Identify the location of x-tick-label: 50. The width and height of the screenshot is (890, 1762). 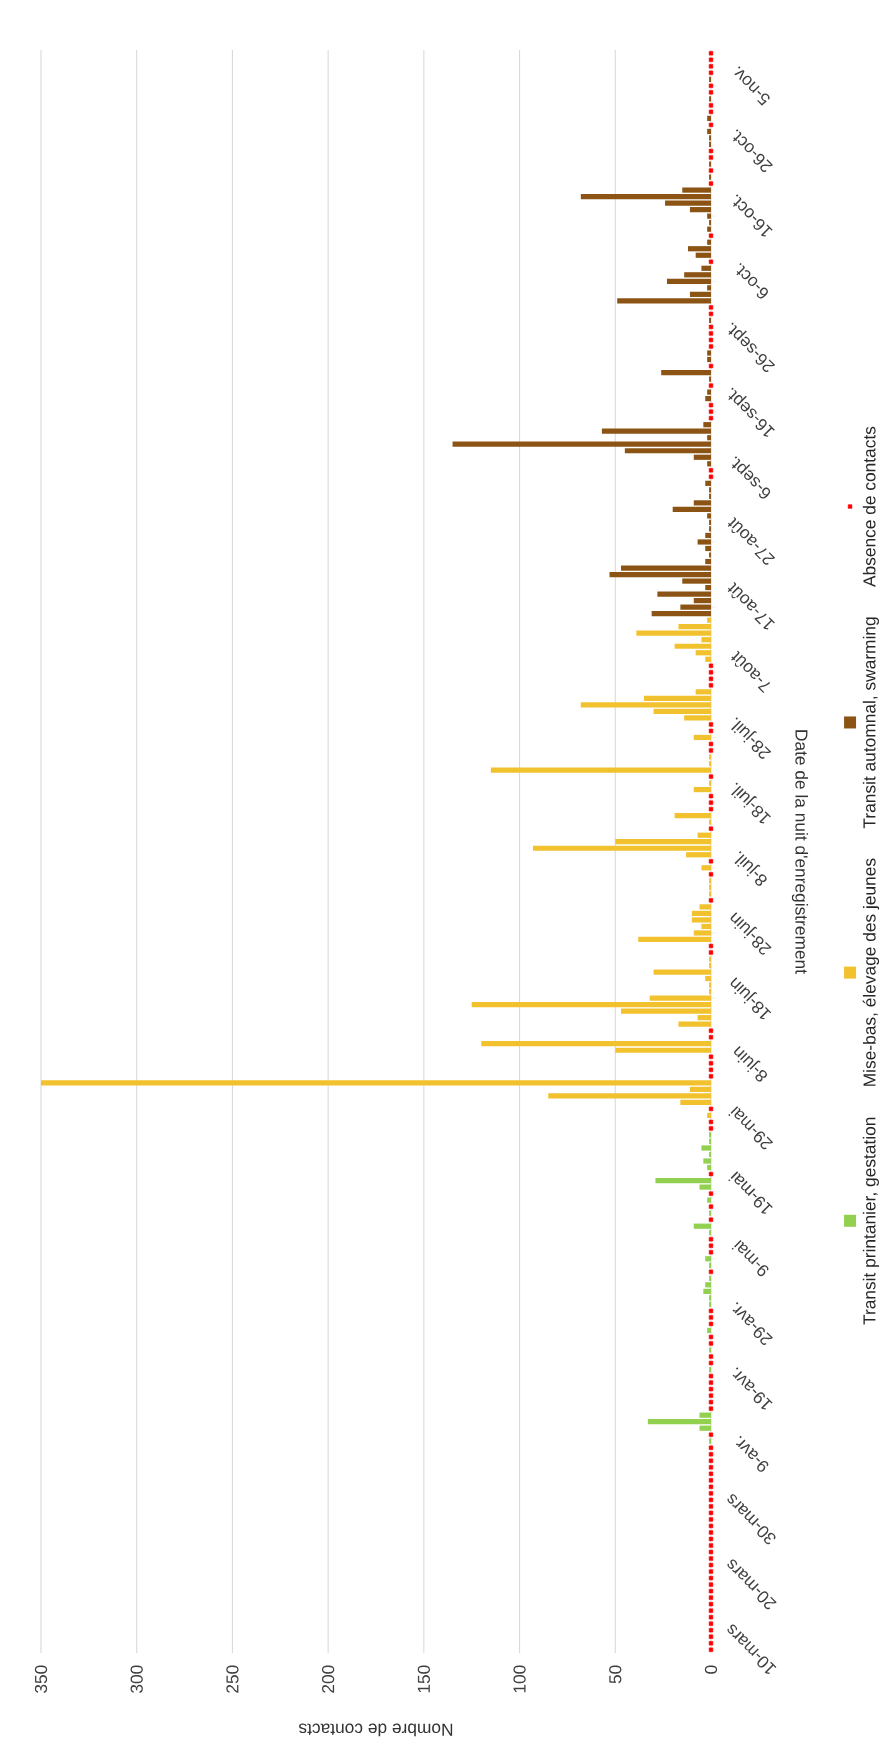
(615, 1674).